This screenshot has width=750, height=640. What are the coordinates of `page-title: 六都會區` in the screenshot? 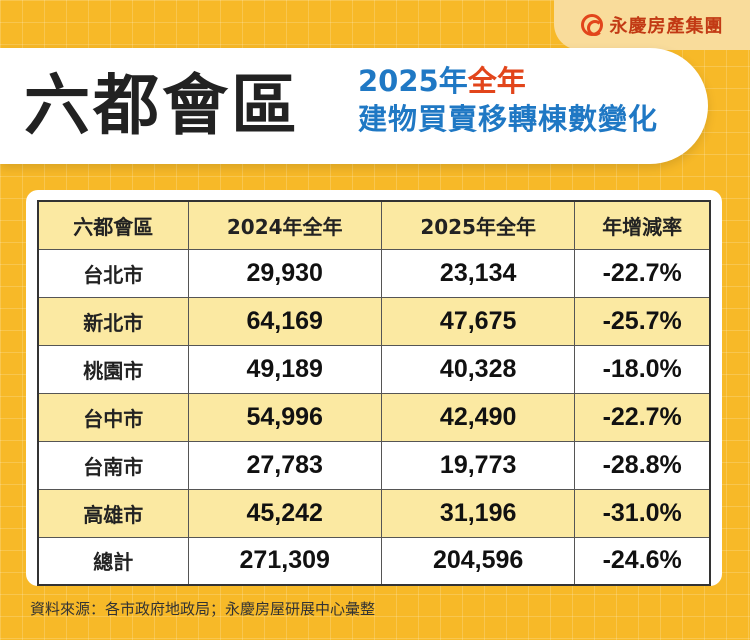 It's located at (162, 105).